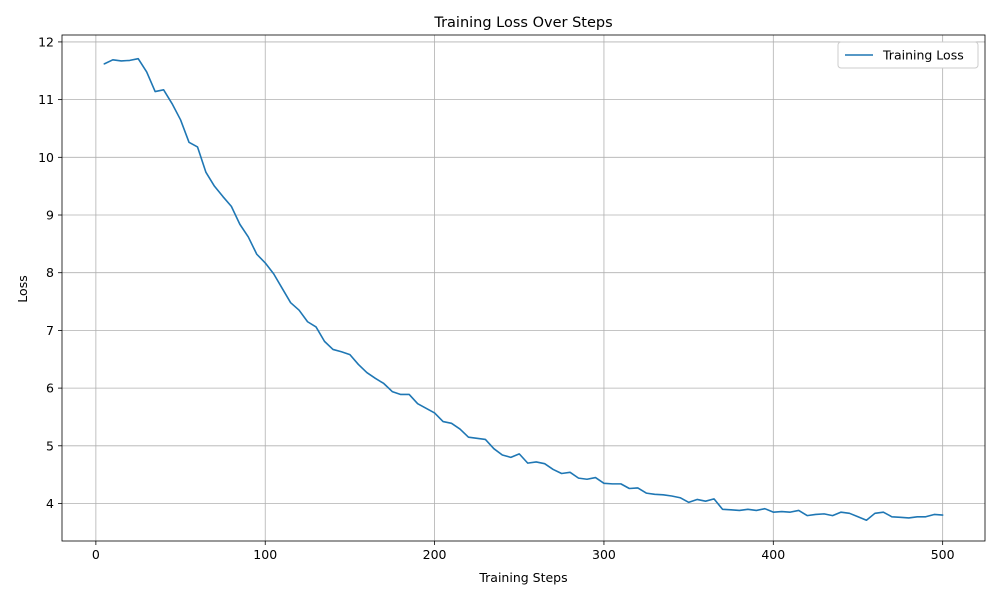  Describe the element at coordinates (50, 503) in the screenshot. I see `y-tick-label: 4` at that location.